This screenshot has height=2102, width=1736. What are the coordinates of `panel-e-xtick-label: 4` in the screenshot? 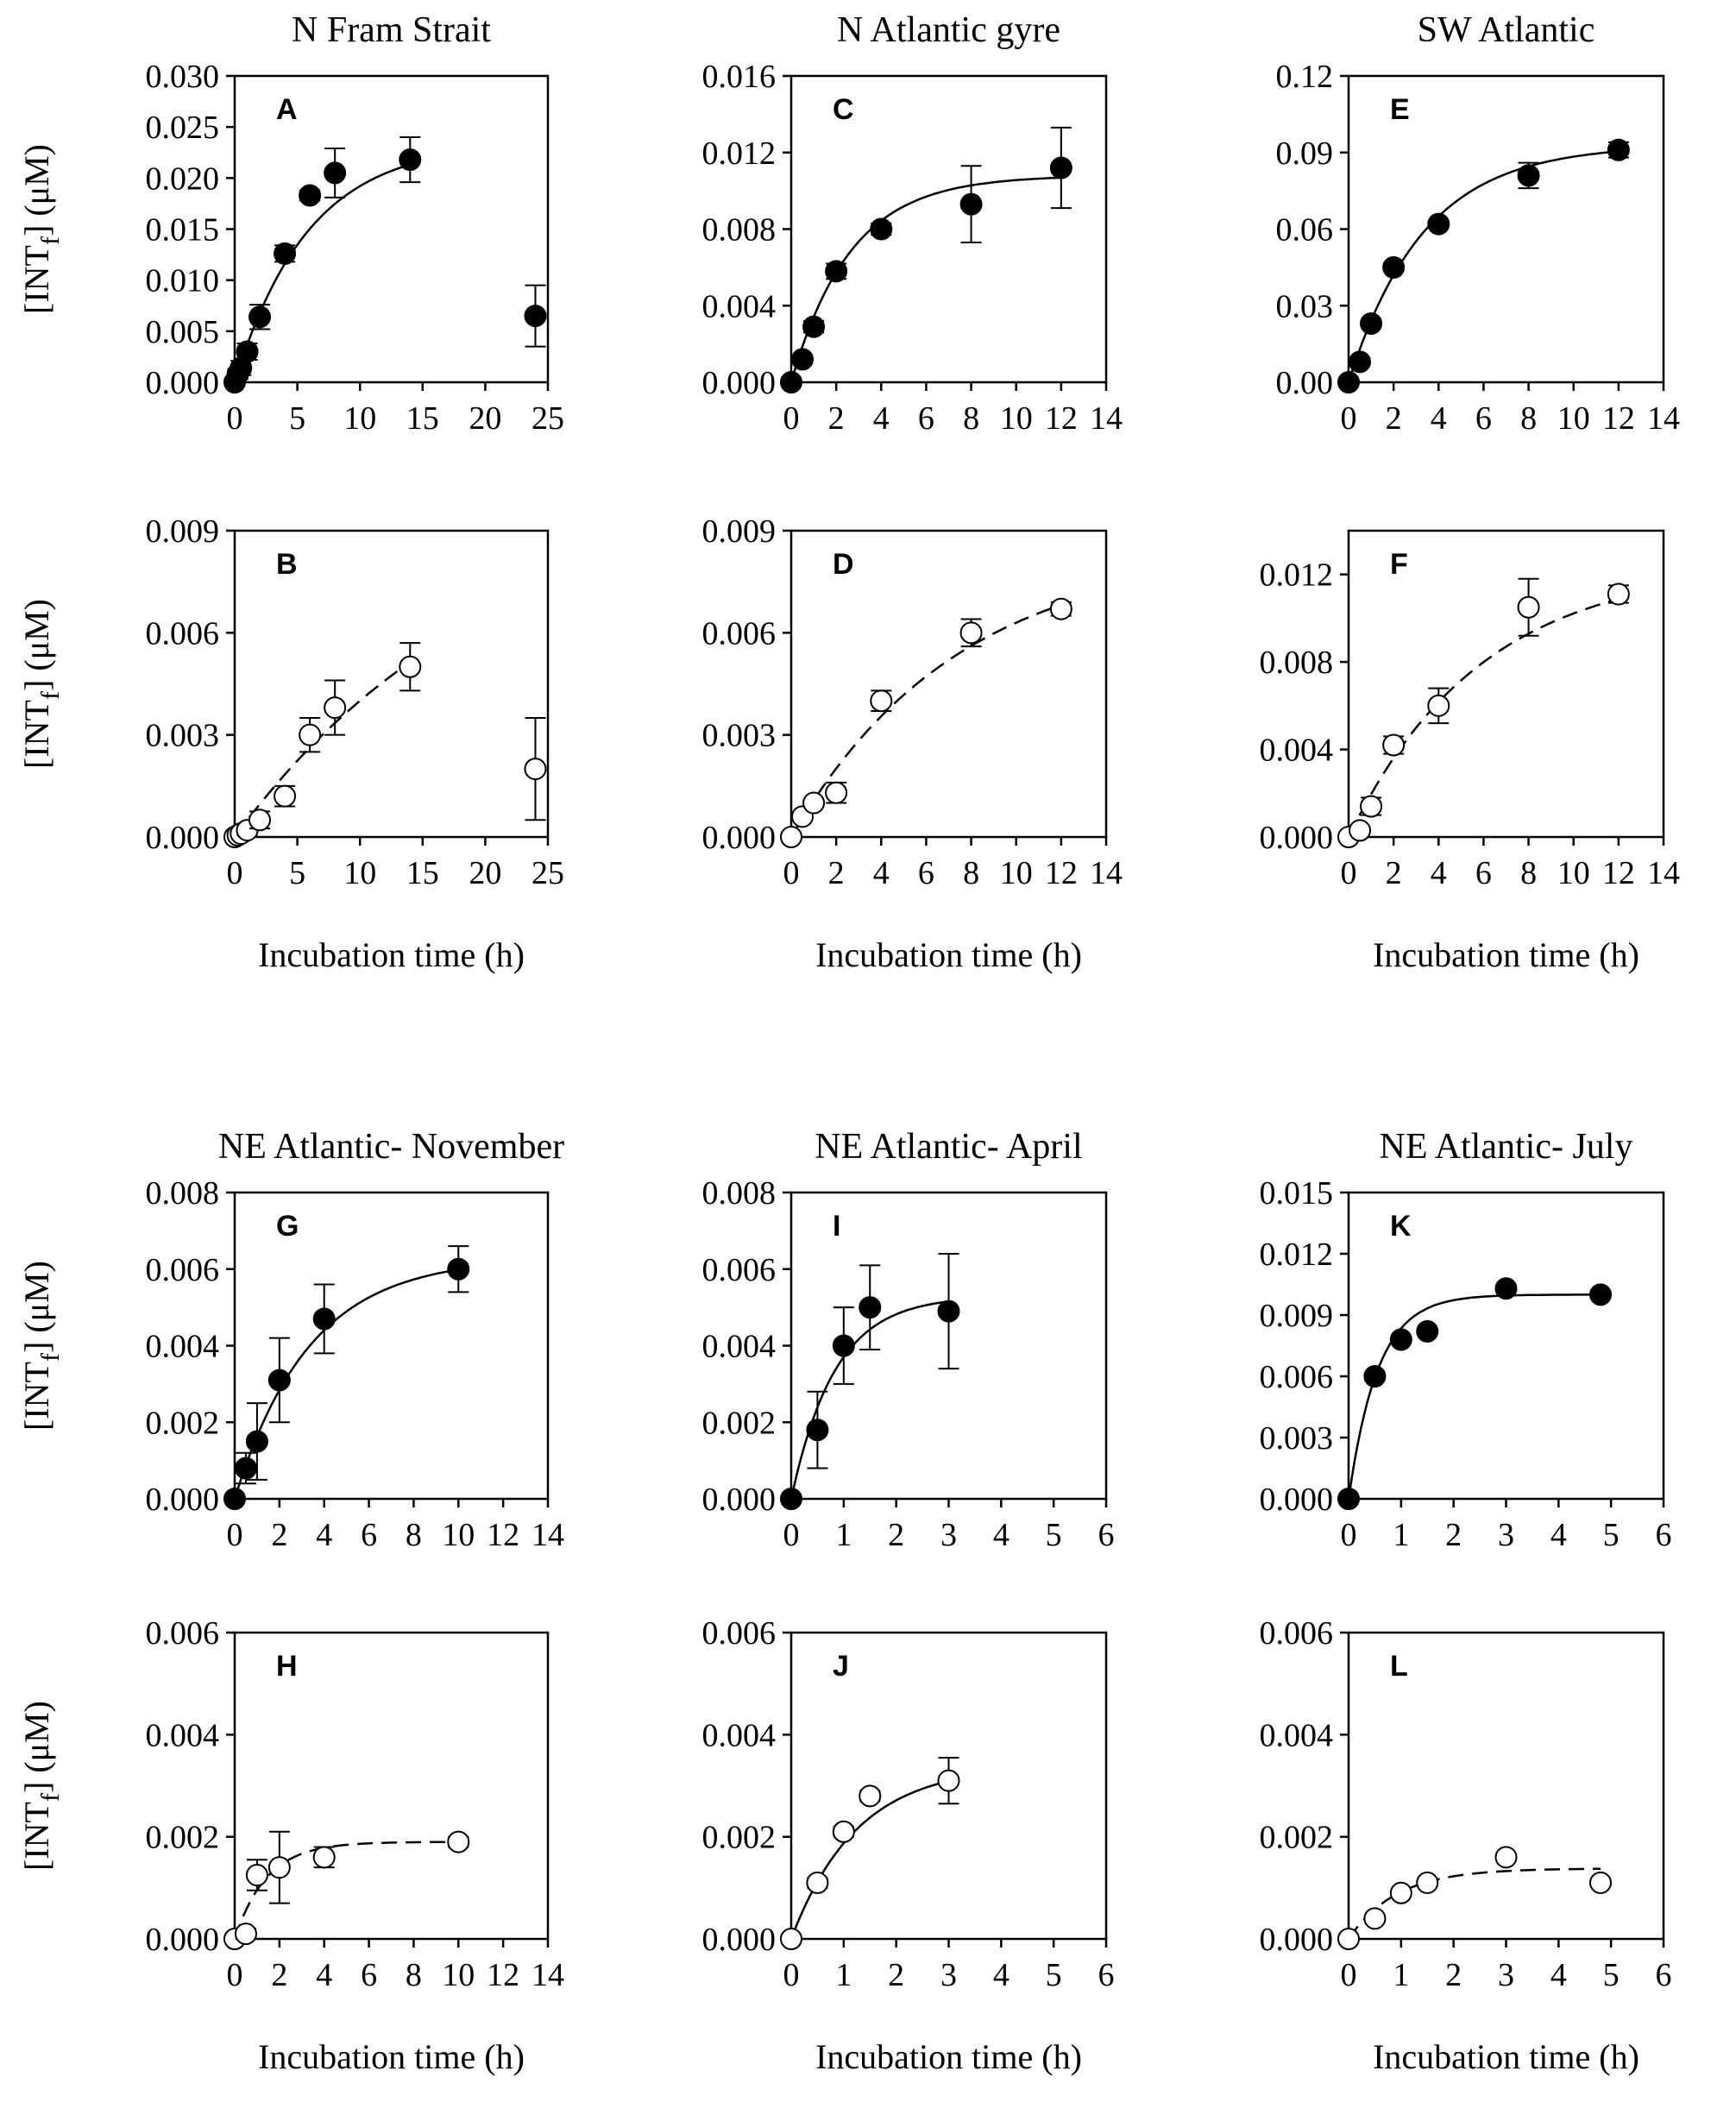 It's located at (1439, 419).